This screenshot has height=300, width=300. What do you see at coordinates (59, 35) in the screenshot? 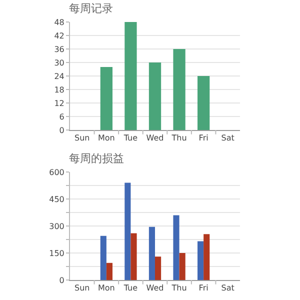
I see `y-tick-label: 42` at bounding box center [59, 35].